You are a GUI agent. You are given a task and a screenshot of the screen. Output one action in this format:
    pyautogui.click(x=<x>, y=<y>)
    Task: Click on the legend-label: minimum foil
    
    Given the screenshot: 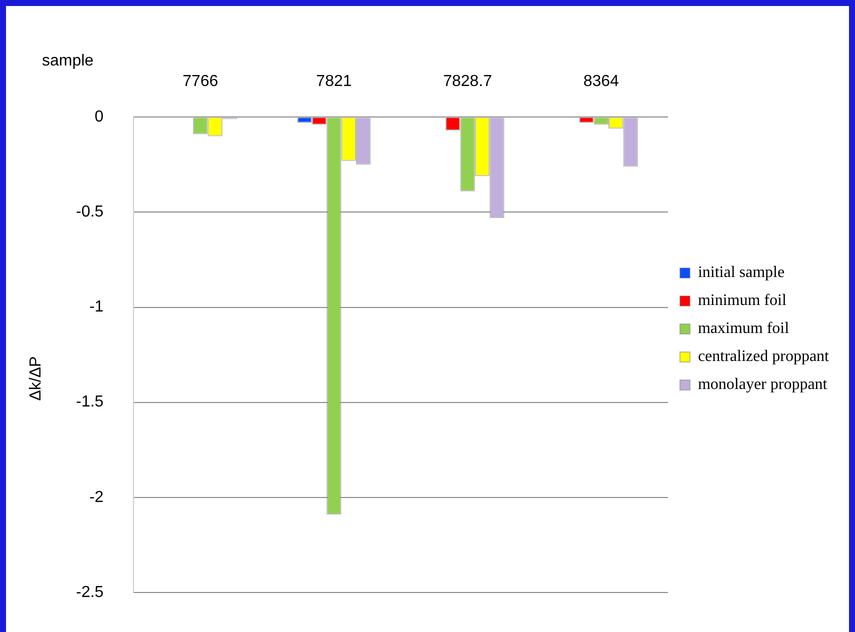 What is the action you would take?
    pyautogui.click(x=742, y=301)
    